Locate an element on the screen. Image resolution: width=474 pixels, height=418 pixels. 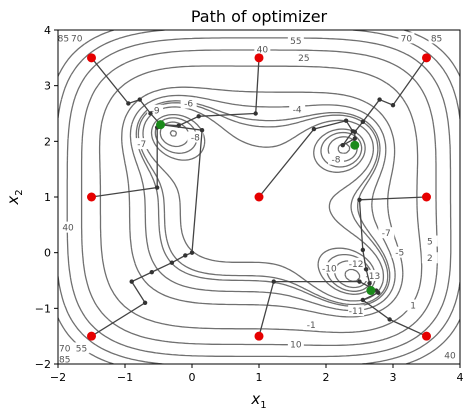
contour-label: -6 is located at coordinates (188, 104).